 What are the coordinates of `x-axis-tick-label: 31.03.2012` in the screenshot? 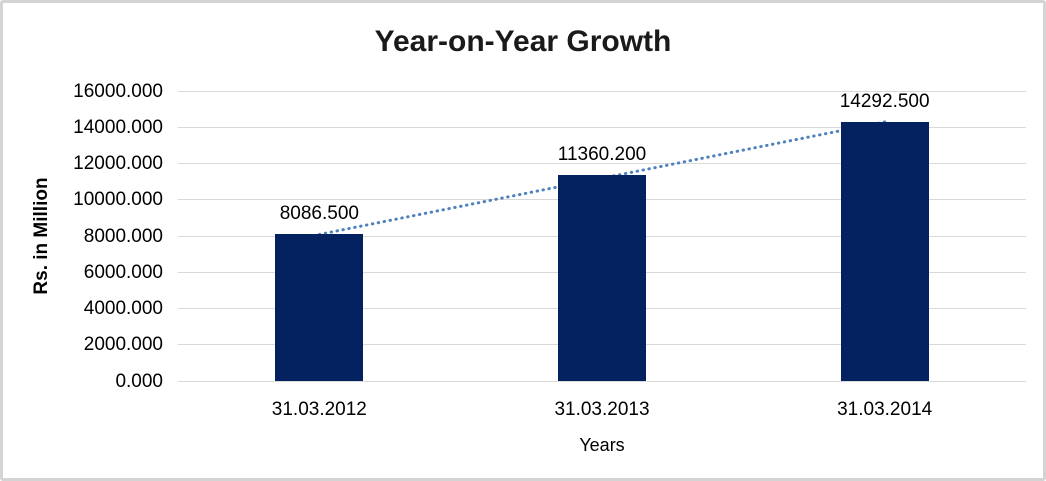 It's located at (319, 409).